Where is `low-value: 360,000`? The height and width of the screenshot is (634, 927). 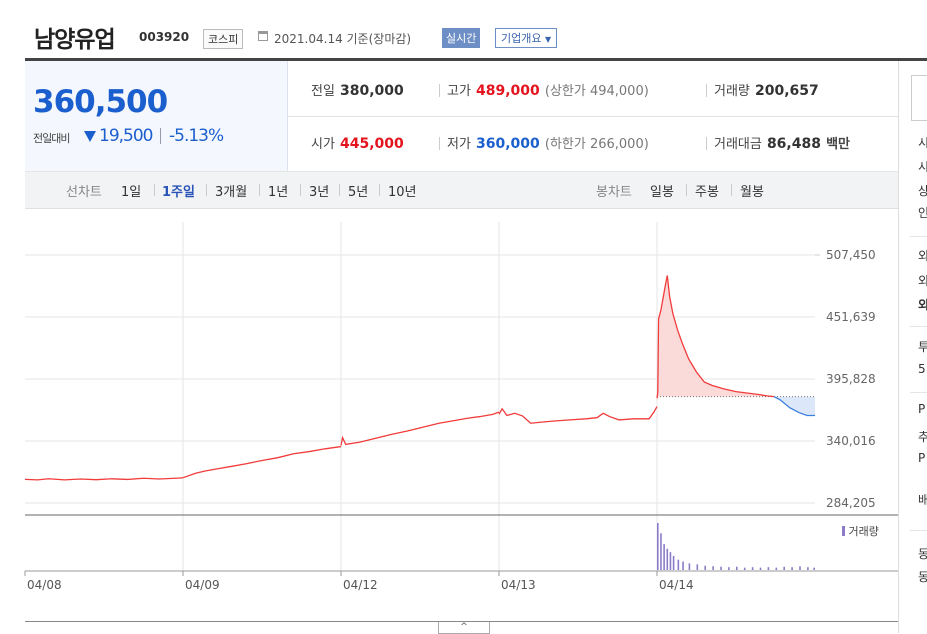
low-value: 360,000 is located at coordinates (508, 144).